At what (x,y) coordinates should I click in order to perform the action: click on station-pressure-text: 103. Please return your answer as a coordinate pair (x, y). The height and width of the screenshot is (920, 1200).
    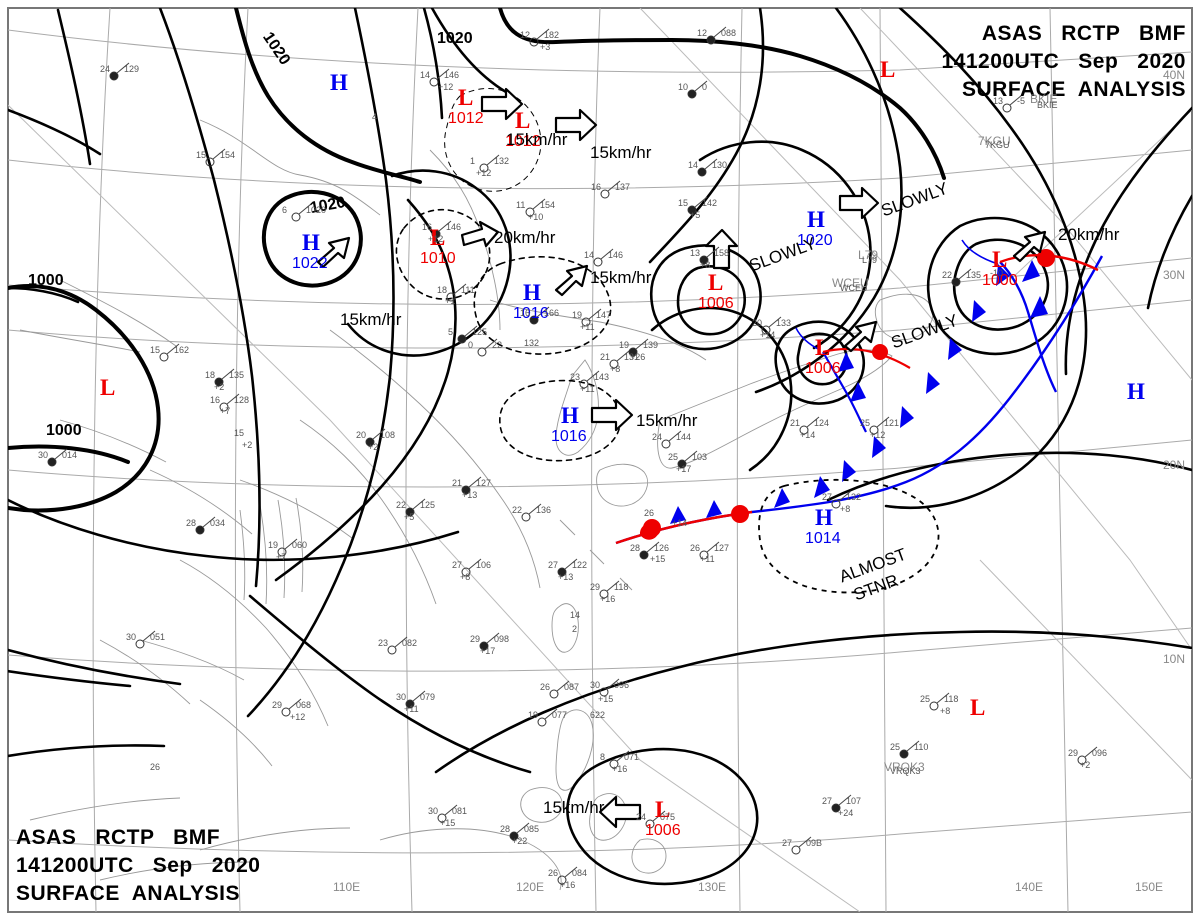
    Looking at the image, I should click on (700, 457).